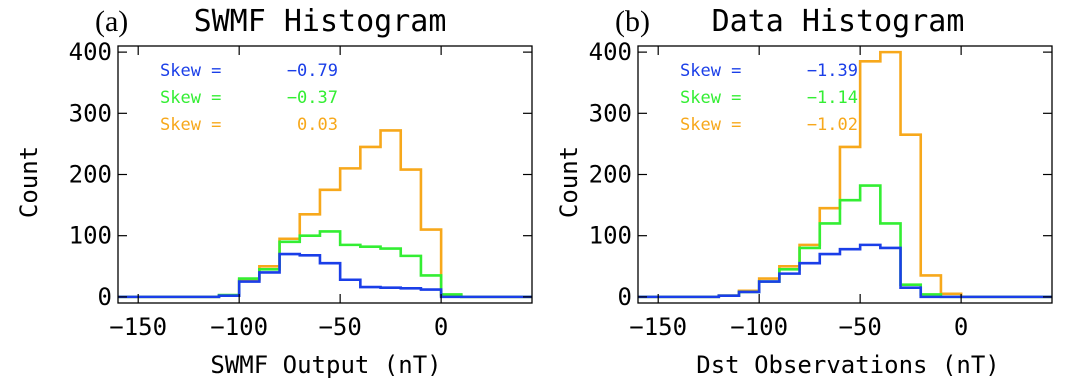  Describe the element at coordinates (29, 182) in the screenshot. I see `panel-a-ylabel: Count` at that location.